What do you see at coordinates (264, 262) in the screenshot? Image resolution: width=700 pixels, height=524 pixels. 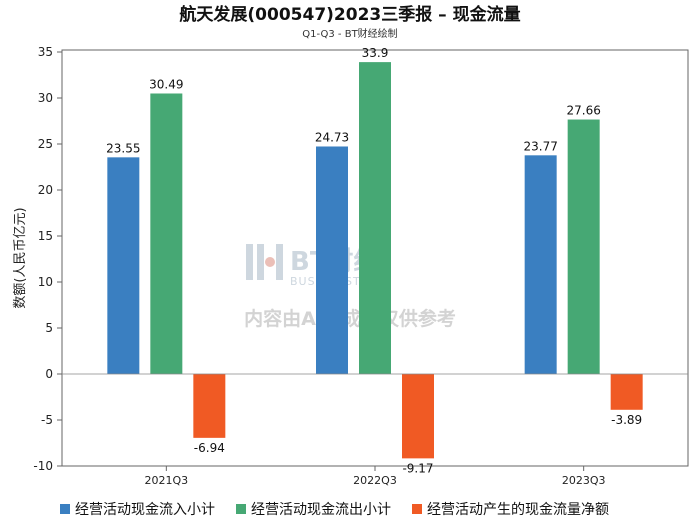 I see `bt-logo-icon` at bounding box center [264, 262].